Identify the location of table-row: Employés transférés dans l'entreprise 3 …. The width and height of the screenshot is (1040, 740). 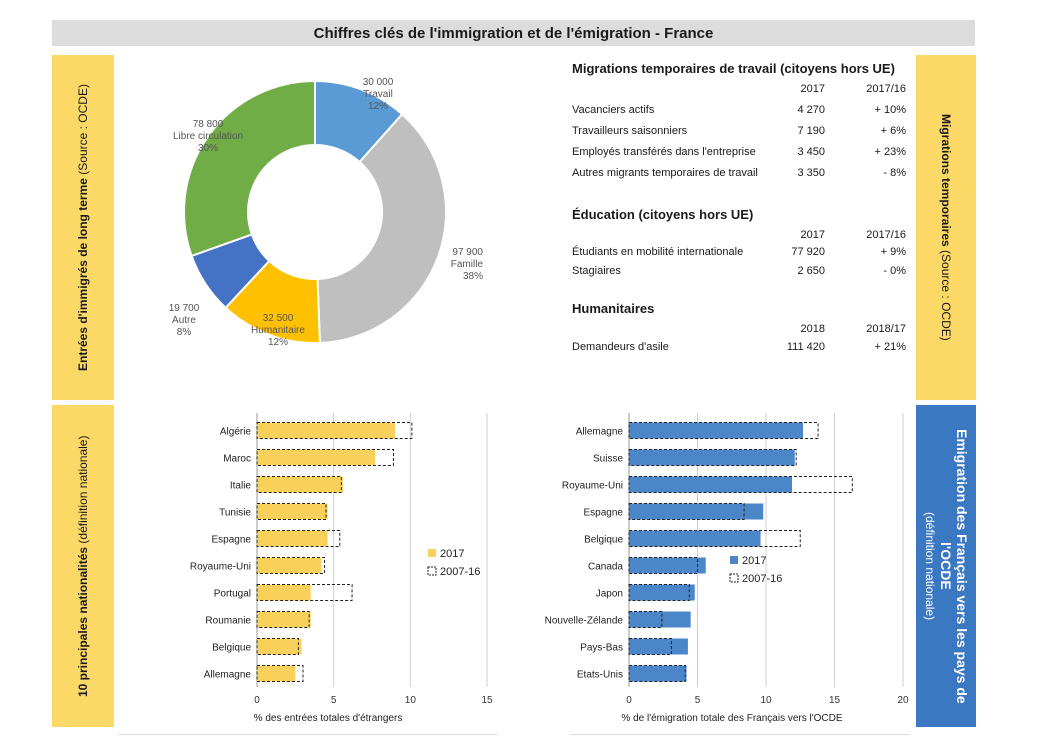
(739, 154).